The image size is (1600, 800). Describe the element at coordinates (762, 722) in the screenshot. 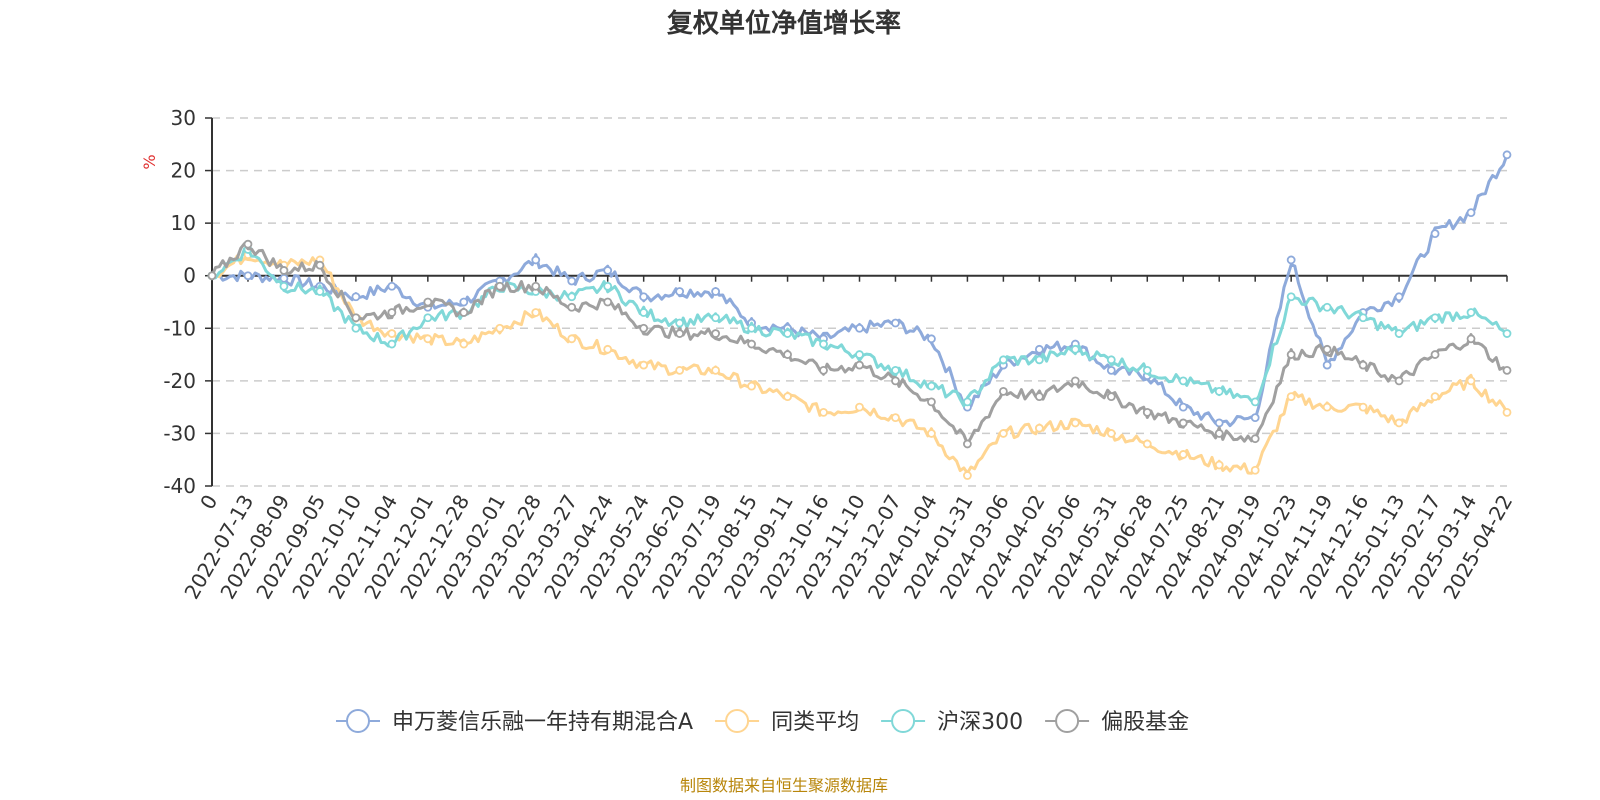

I see `legend: 申万菱信乐融一年持有期混合A 同类平均 沪深300 偏股基金` at that location.